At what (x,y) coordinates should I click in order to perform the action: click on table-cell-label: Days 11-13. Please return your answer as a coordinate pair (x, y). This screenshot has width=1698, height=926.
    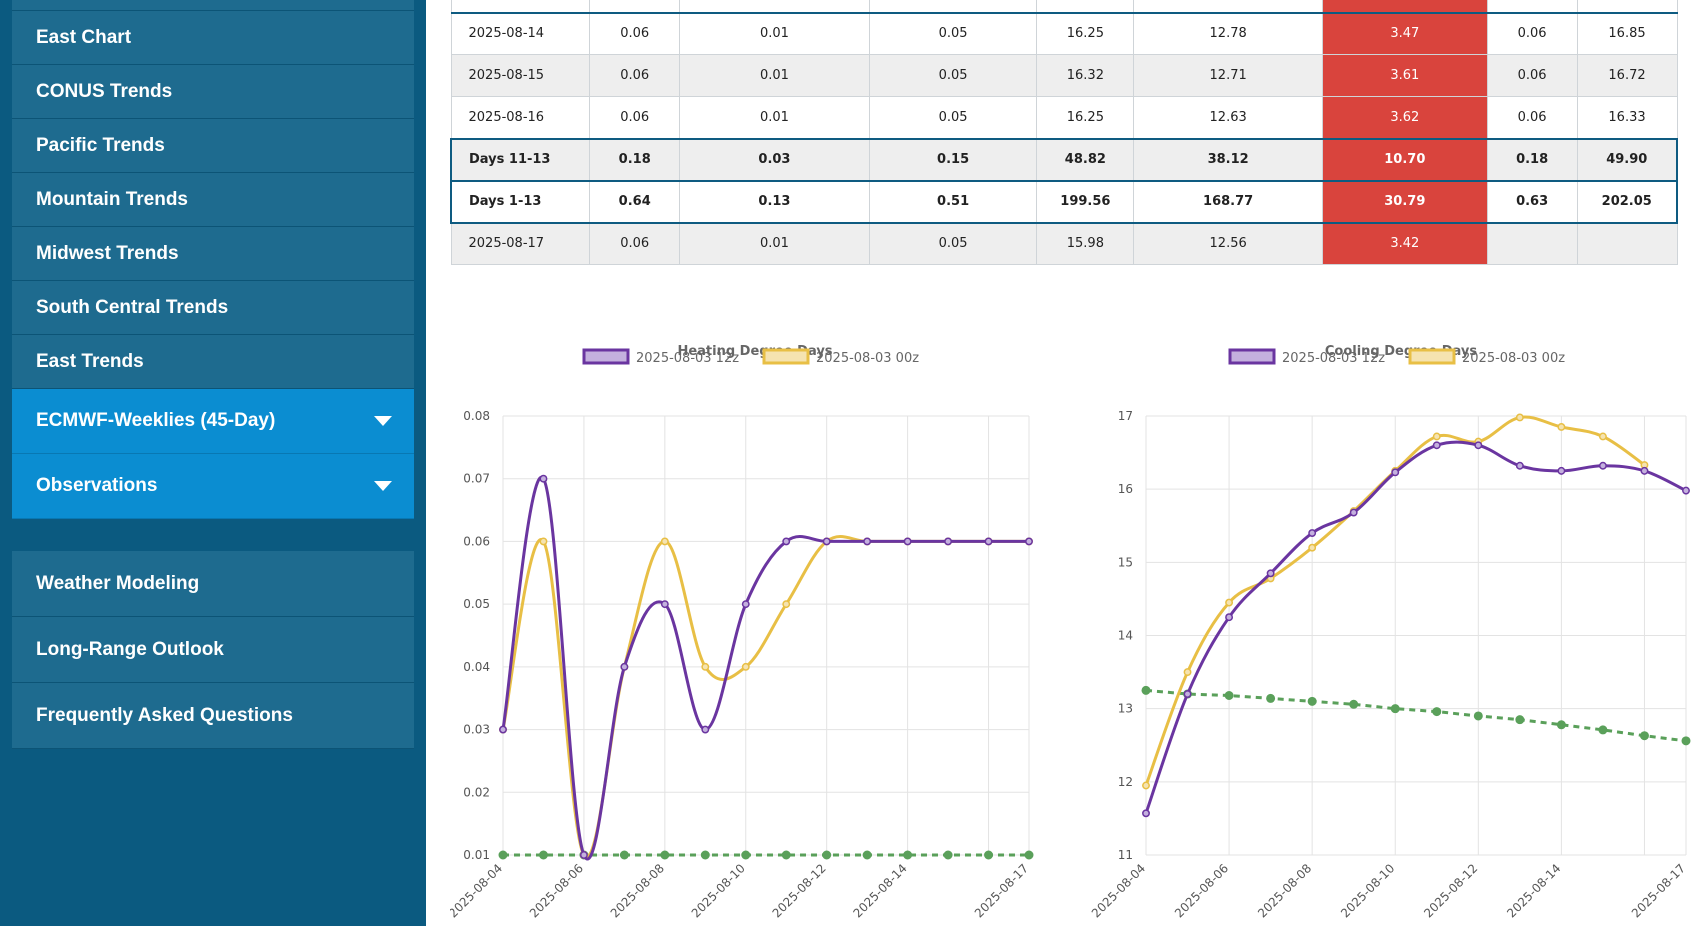
    Looking at the image, I should click on (520, 159).